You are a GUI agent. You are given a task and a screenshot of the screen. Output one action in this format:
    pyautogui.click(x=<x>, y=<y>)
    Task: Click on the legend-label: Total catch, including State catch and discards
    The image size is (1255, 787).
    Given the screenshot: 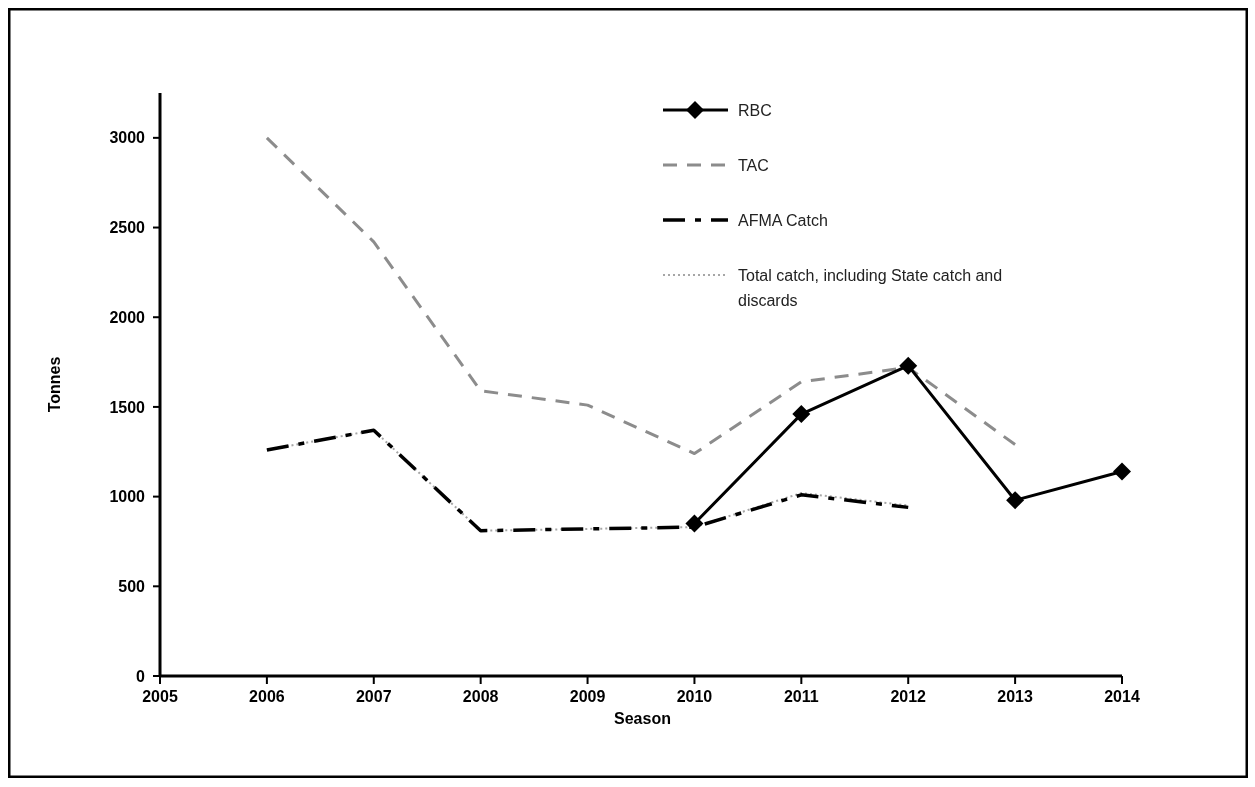 What is the action you would take?
    pyautogui.click(x=870, y=288)
    